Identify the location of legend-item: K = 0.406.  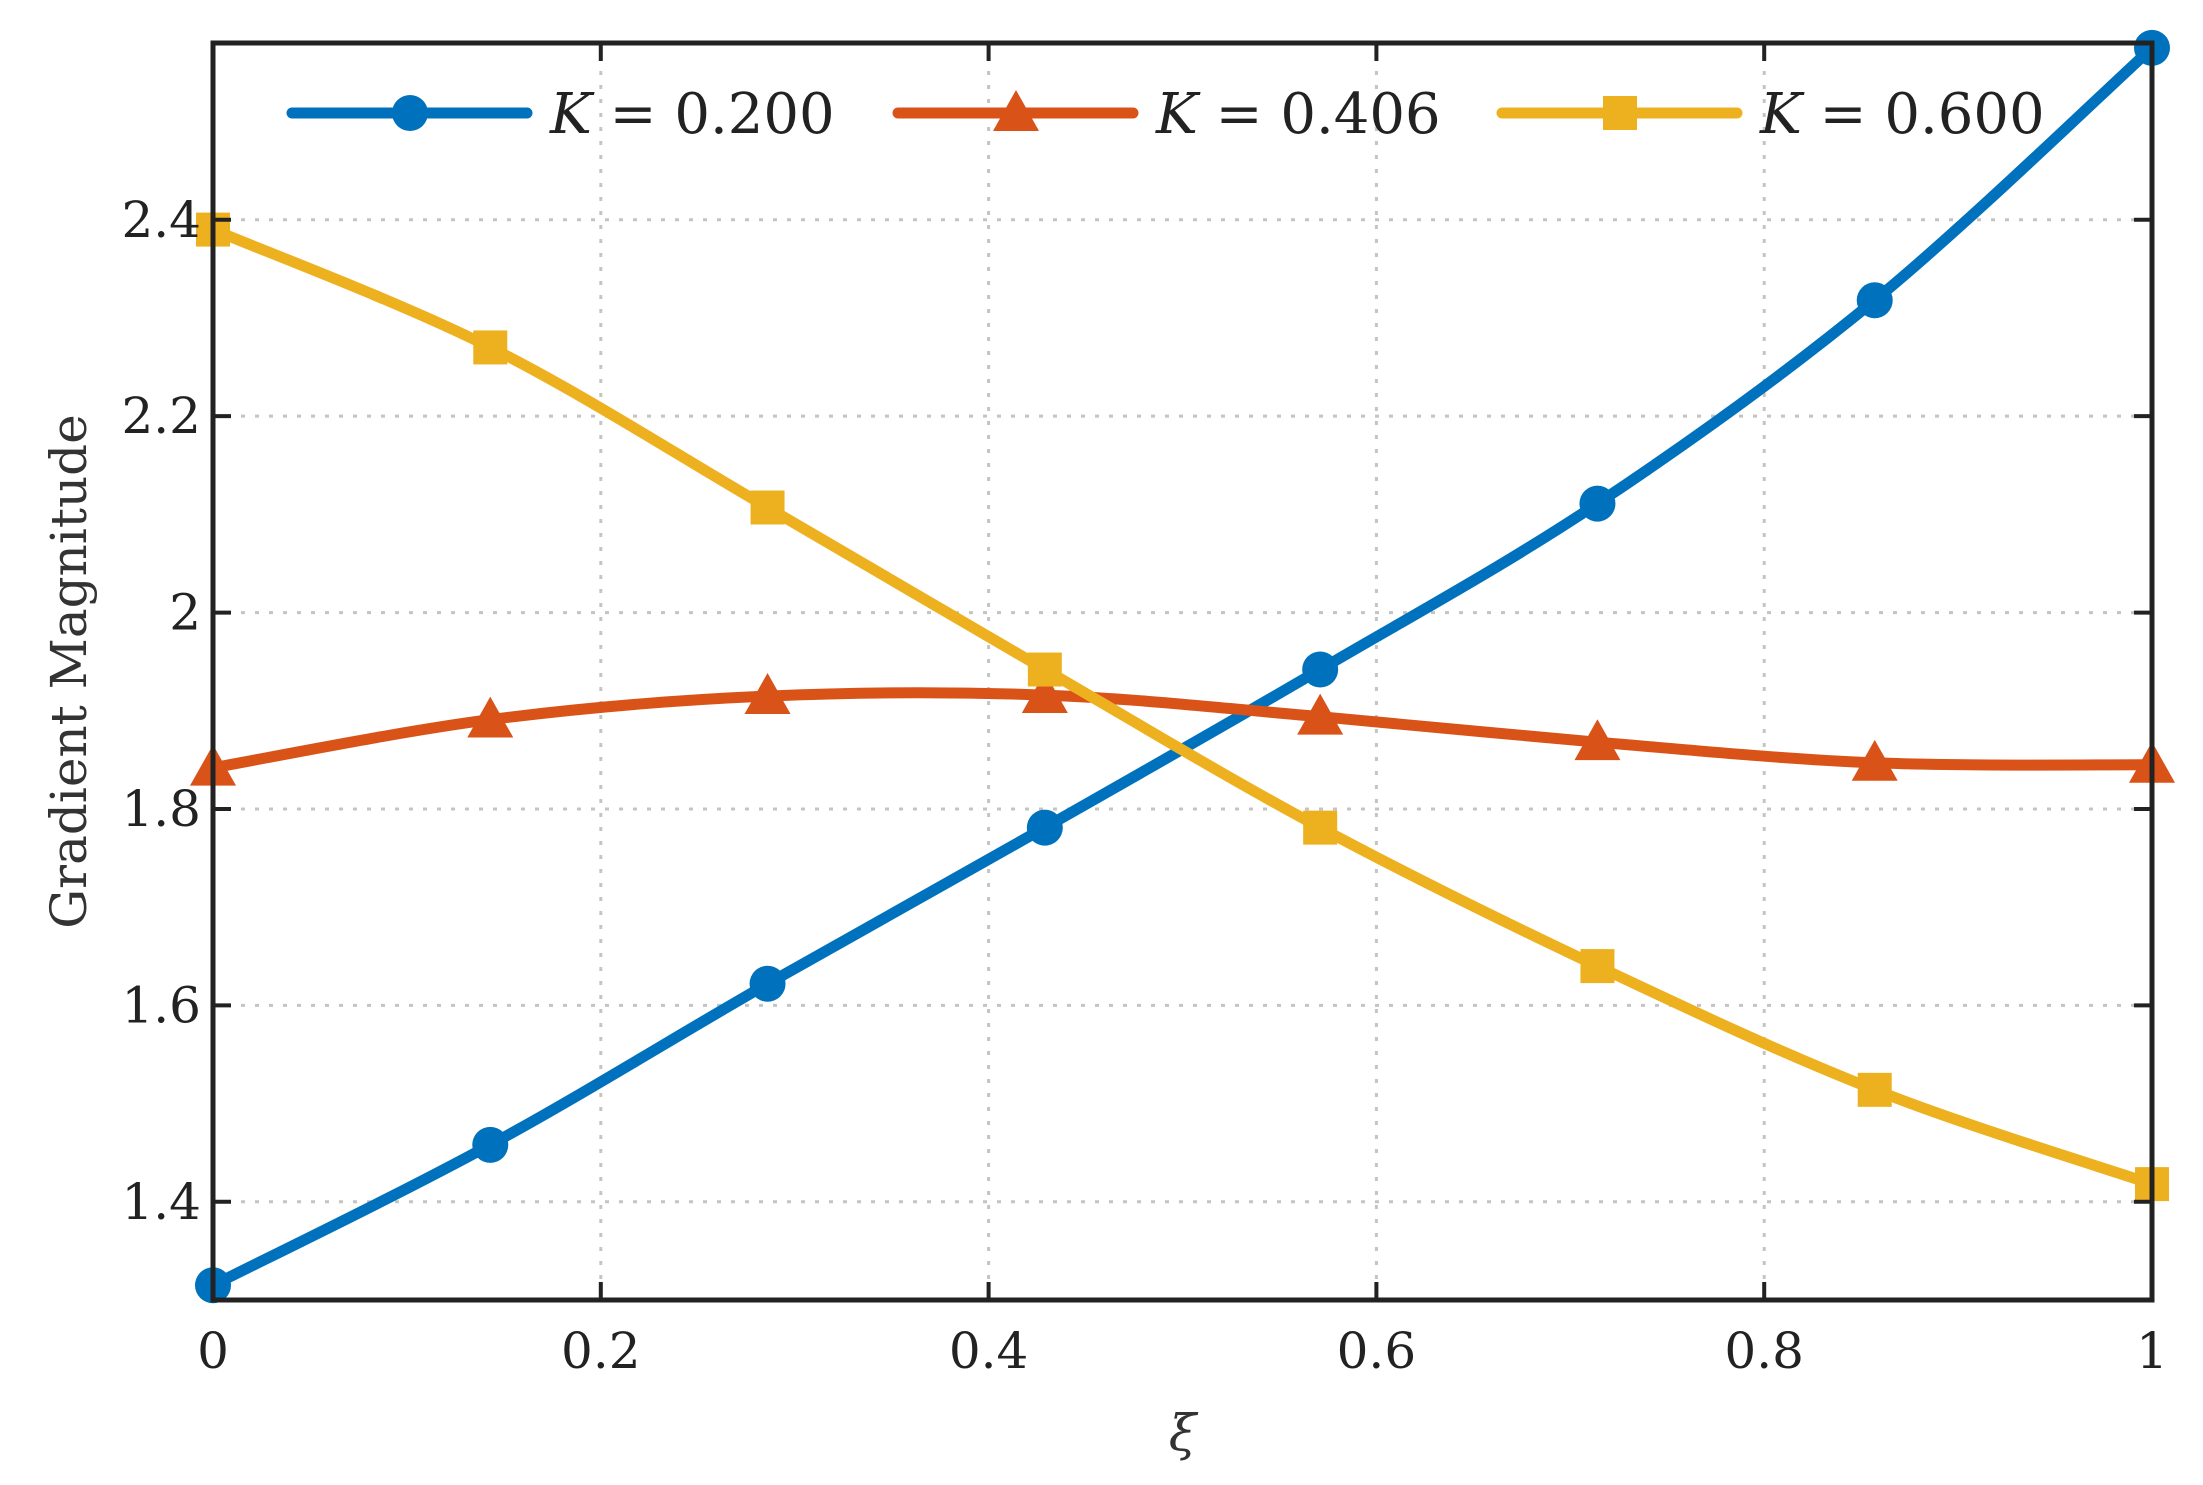
(1166, 114).